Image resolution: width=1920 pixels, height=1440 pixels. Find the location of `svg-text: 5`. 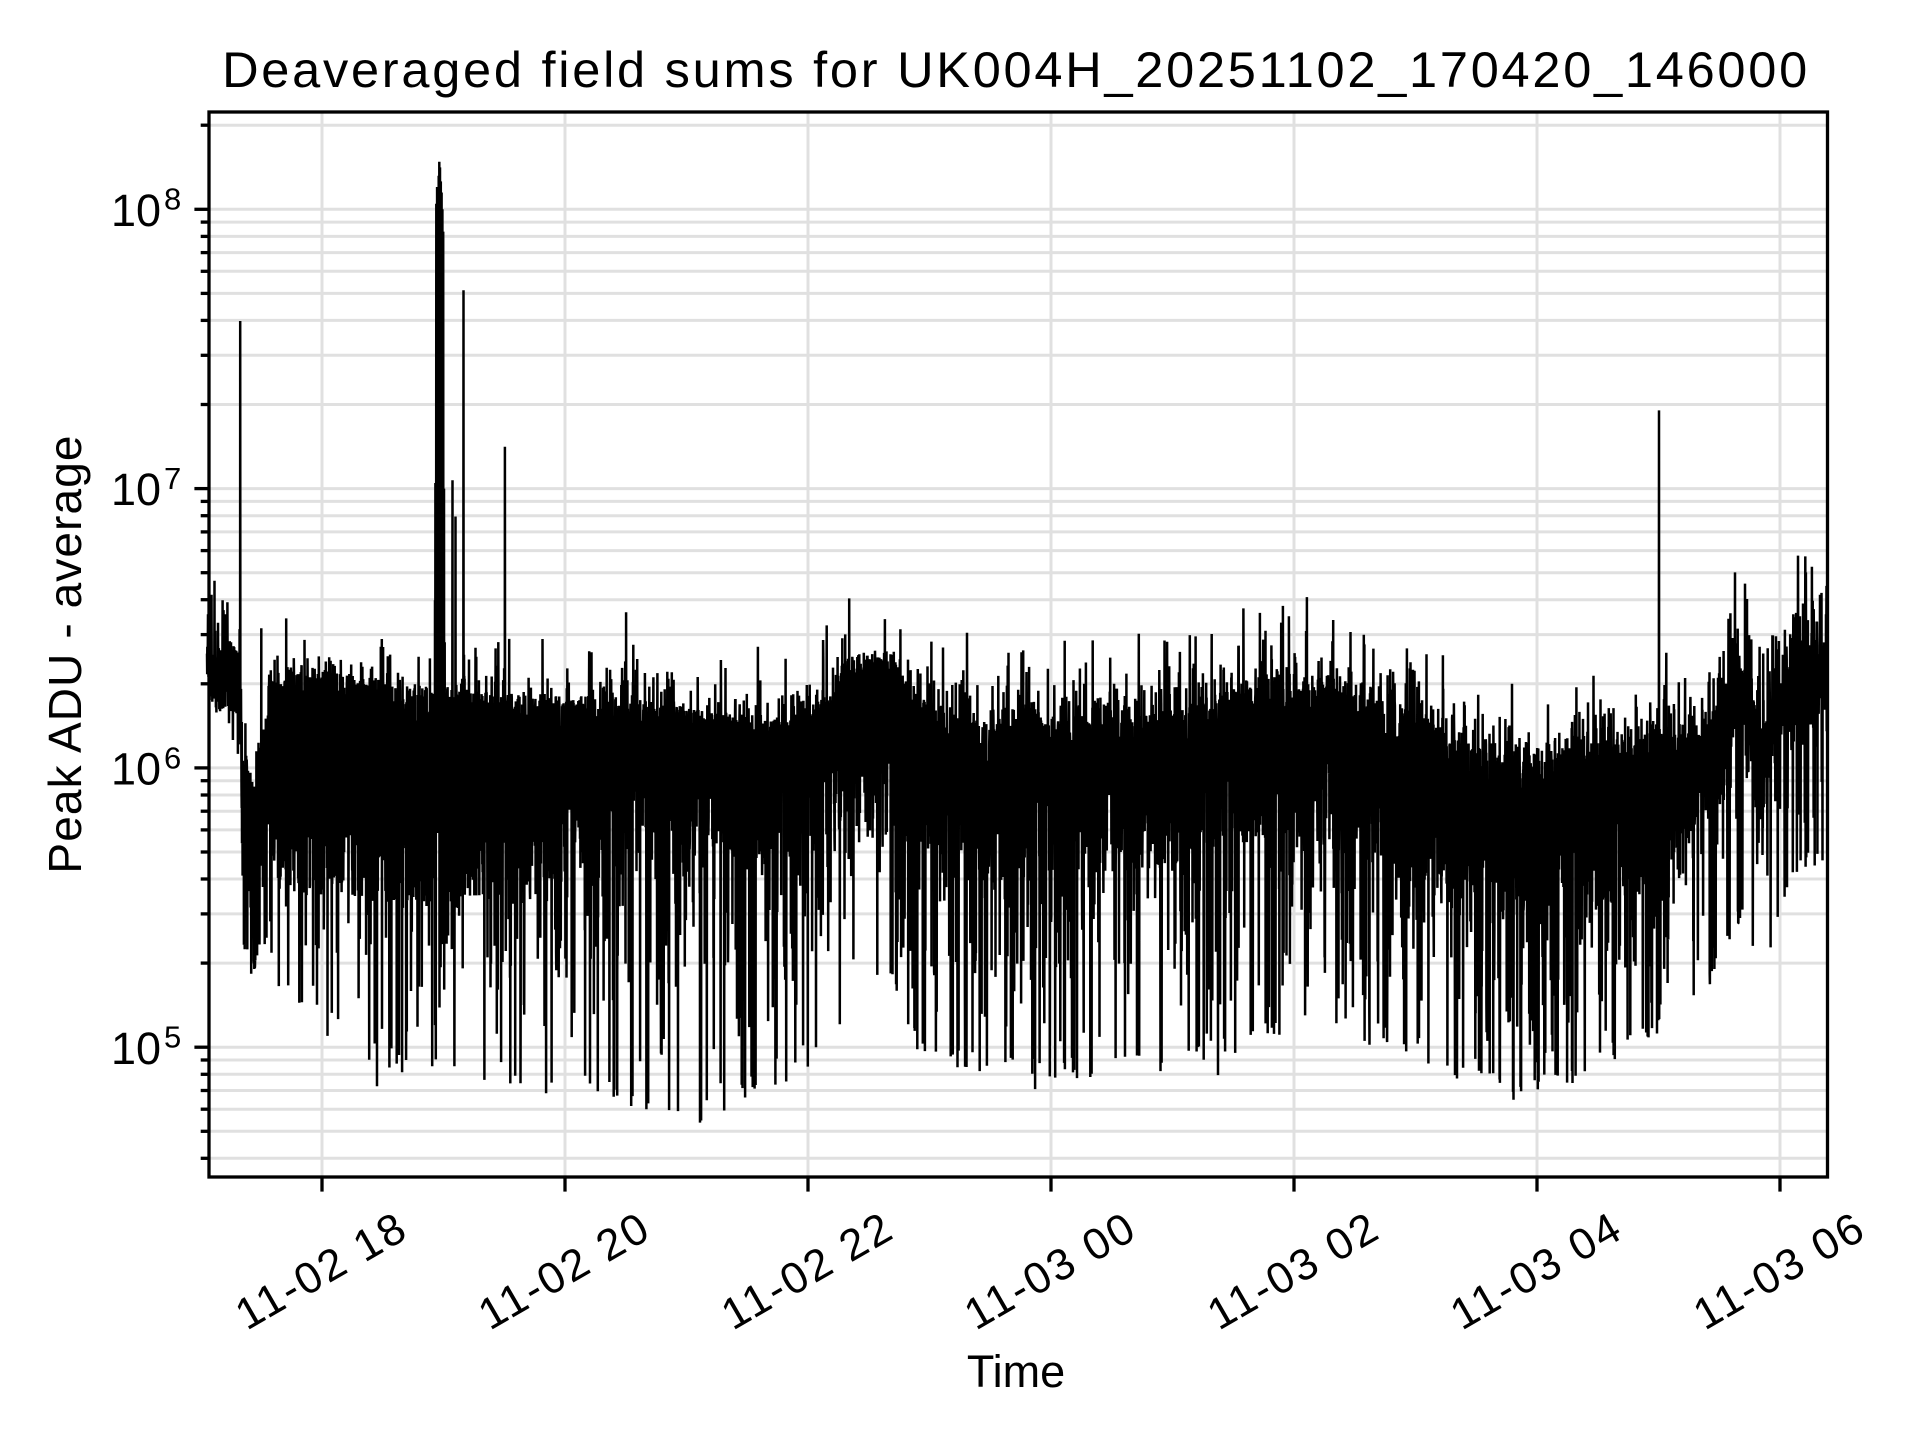

svg-text: 5 is located at coordinates (172, 1037).